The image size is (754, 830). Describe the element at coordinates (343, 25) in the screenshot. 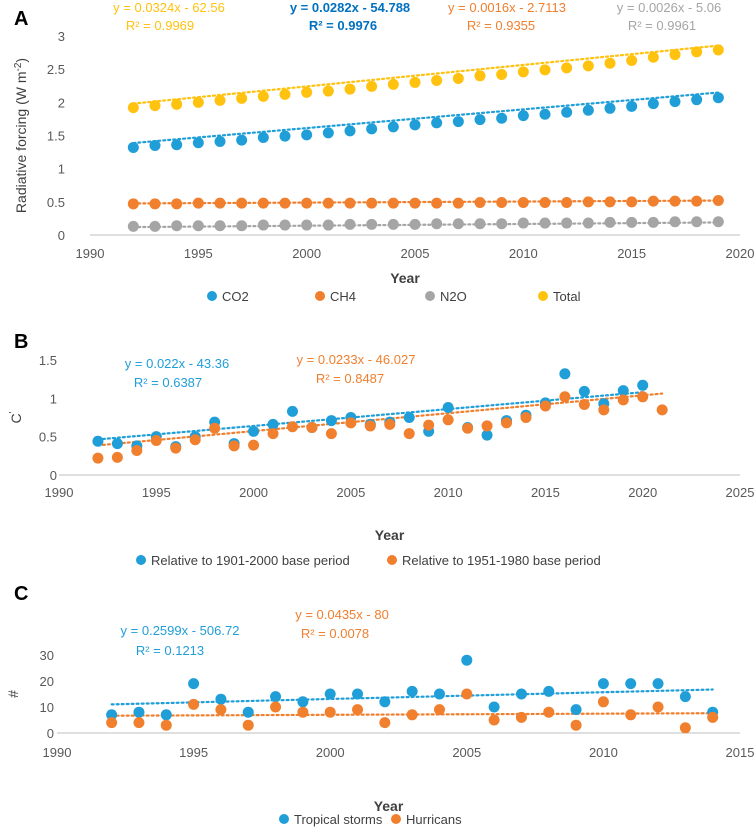

I see `trend-r-squared: R² = 0.9976` at that location.